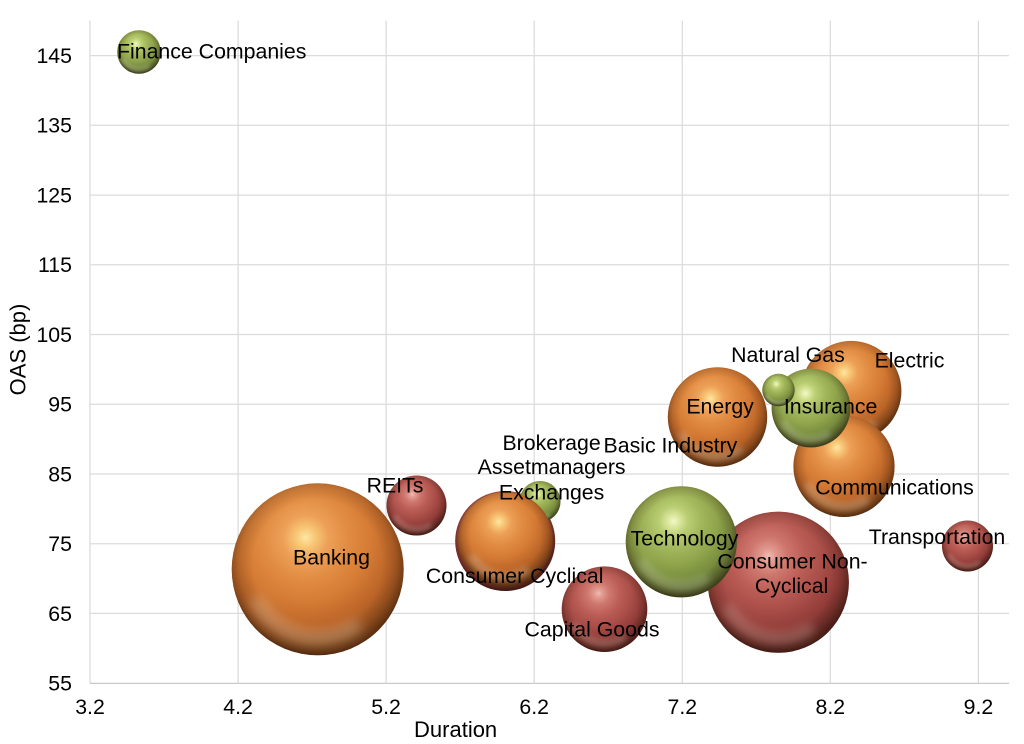 Image resolution: width=1024 pixels, height=744 pixels. What do you see at coordinates (831, 407) in the screenshot?
I see `svg-text: Insurance` at bounding box center [831, 407].